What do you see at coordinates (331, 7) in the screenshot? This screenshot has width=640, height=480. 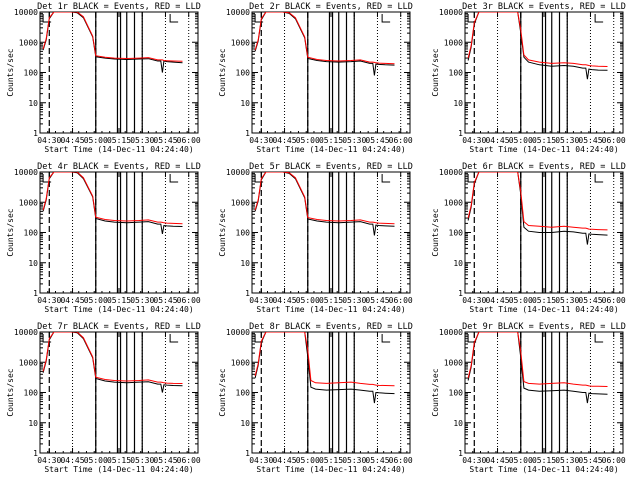 I see `chart-title: Det 2r BLACK = Events, RED = LLD` at bounding box center [331, 7].